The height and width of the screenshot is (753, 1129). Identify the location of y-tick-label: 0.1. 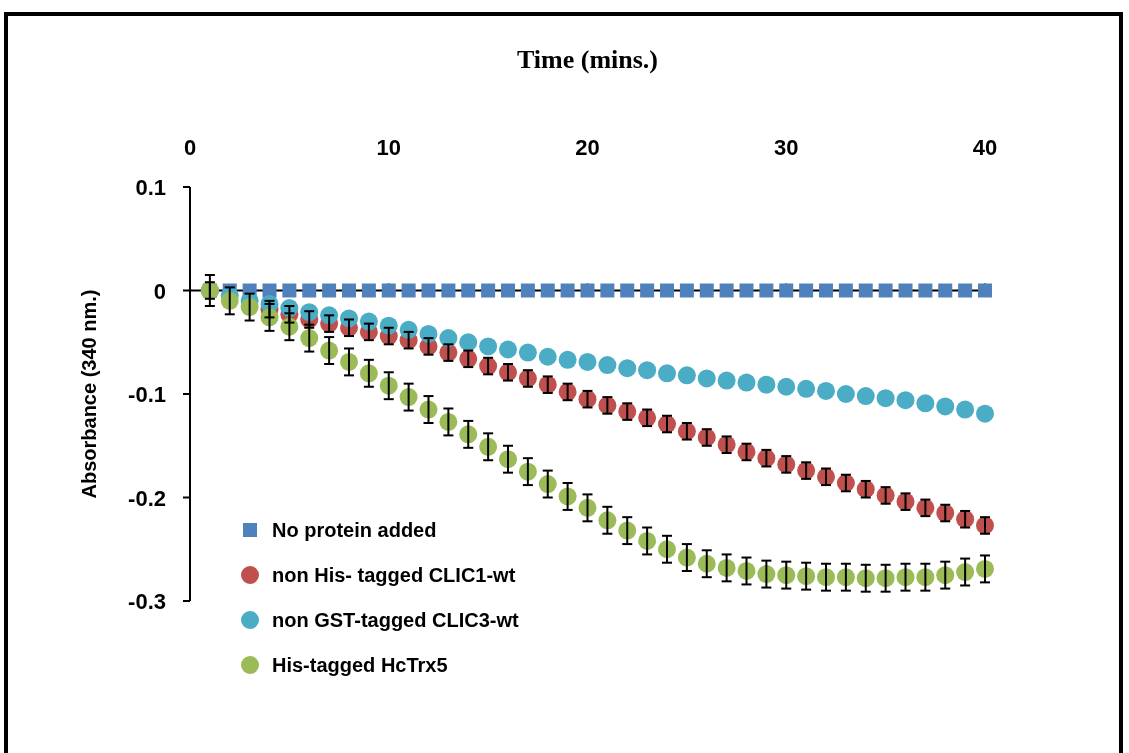
(150, 187).